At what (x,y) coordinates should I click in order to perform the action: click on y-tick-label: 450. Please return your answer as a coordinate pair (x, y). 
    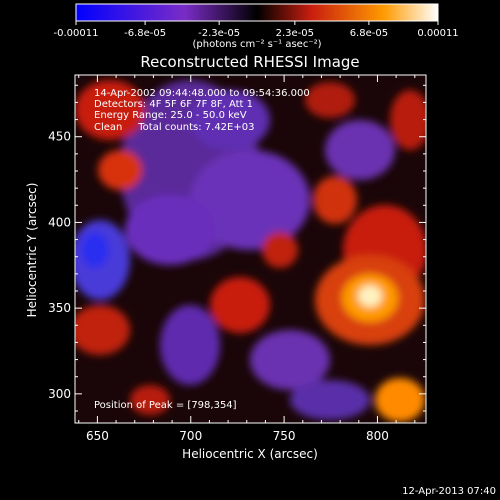
    Looking at the image, I should click on (59, 137).